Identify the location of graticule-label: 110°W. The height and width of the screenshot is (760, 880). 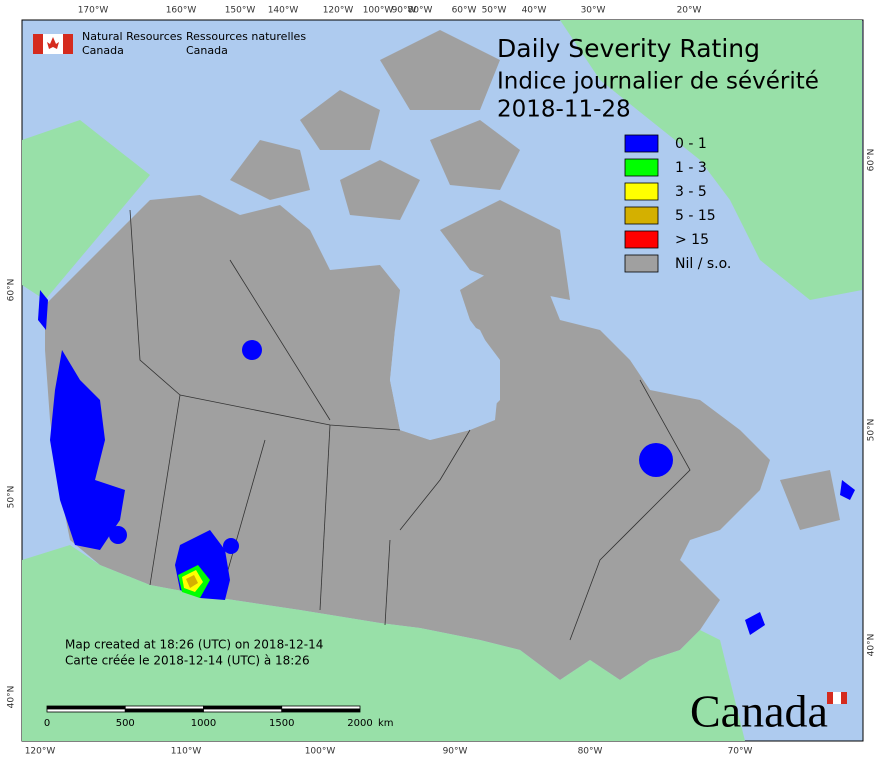
(186, 752).